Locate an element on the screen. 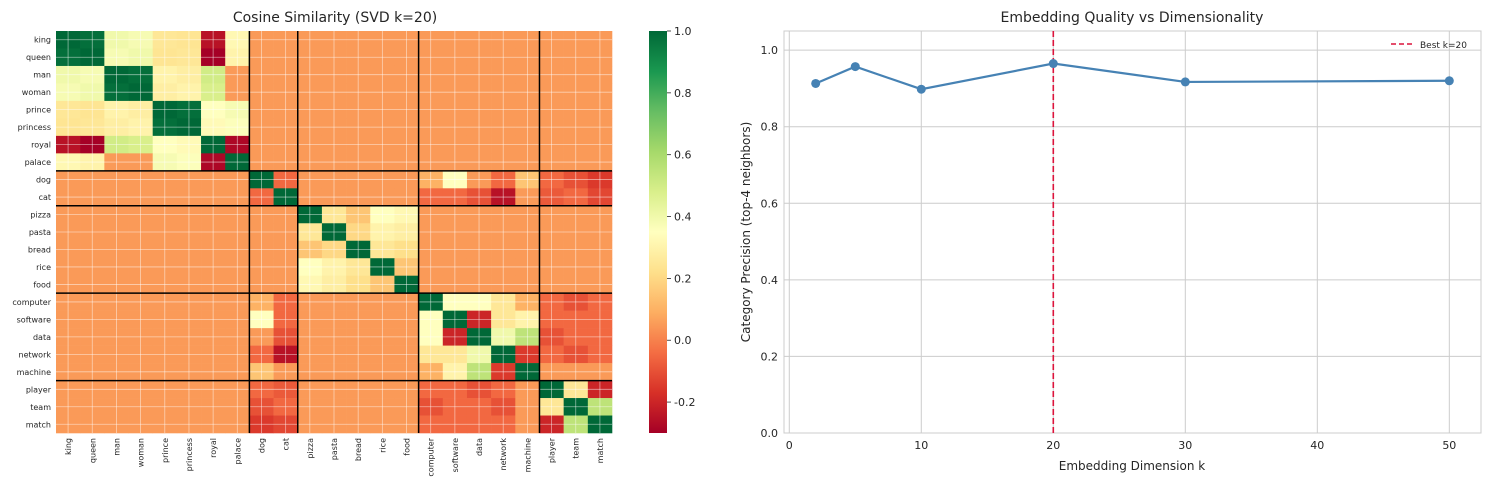  row-label-man: man is located at coordinates (42, 75).